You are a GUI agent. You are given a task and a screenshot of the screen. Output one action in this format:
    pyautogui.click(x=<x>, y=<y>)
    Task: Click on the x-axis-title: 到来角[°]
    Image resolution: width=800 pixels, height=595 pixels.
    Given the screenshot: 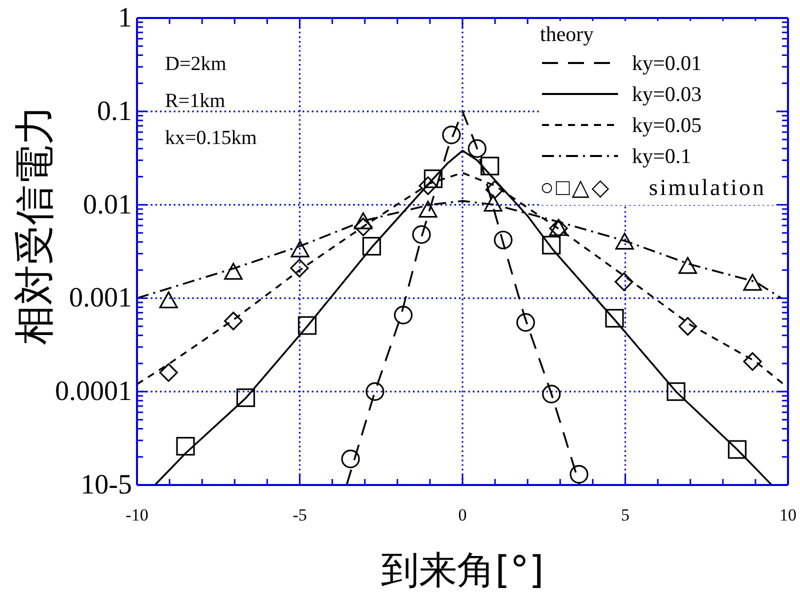 What is the action you would take?
    pyautogui.click(x=462, y=570)
    